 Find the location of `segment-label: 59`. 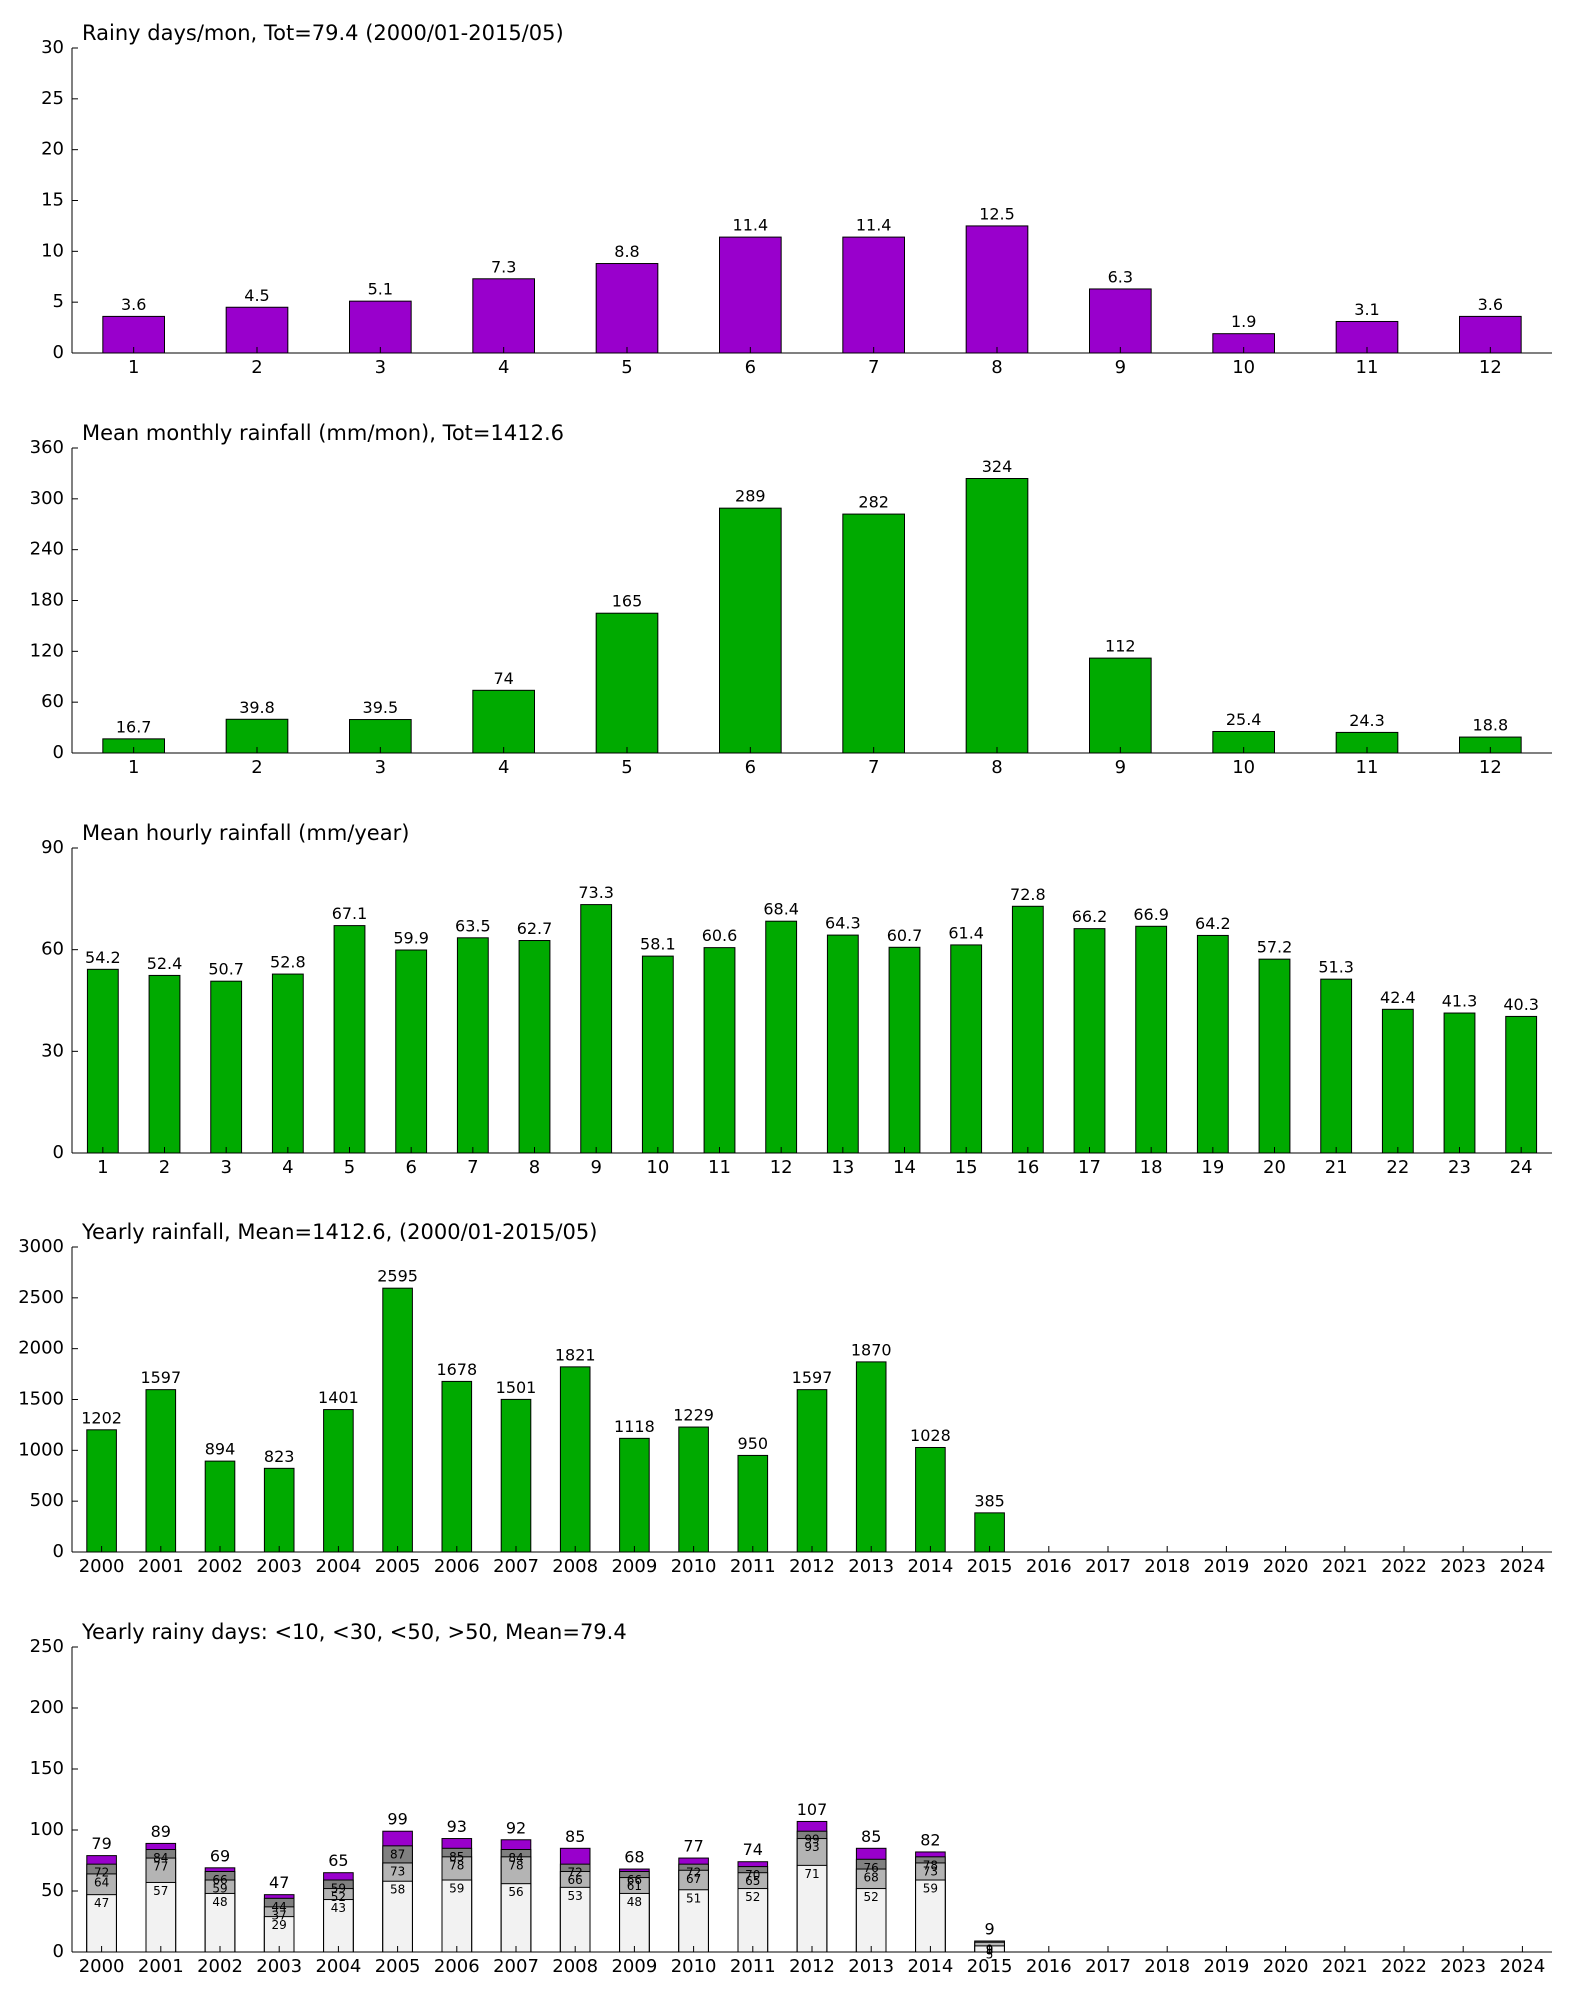

segment-label: 59 is located at coordinates (930, 1889).